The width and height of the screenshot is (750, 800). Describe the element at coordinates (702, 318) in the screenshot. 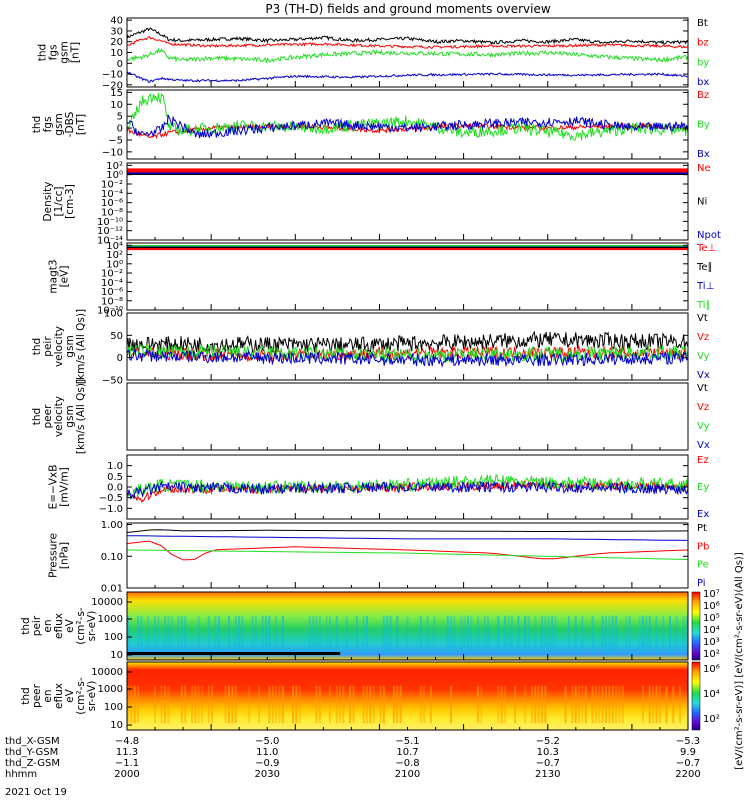

I see `legend-Vt: Vt` at that location.